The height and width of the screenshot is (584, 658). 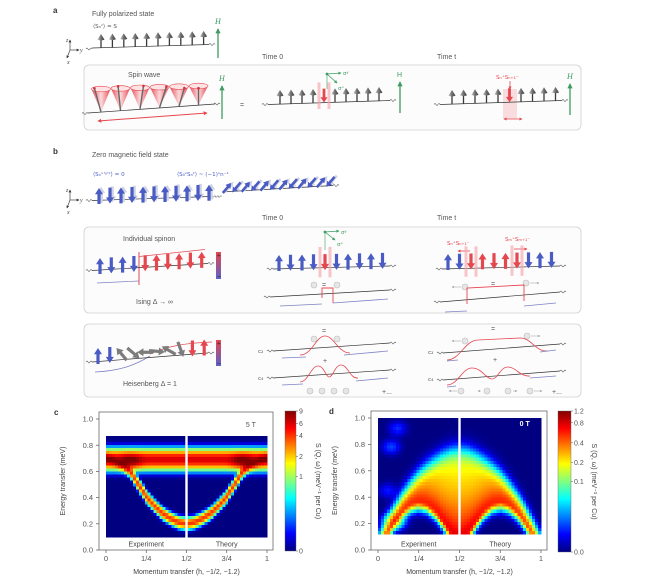 I want to click on colorbar-tick-label: 0.1, so click(x=579, y=482).